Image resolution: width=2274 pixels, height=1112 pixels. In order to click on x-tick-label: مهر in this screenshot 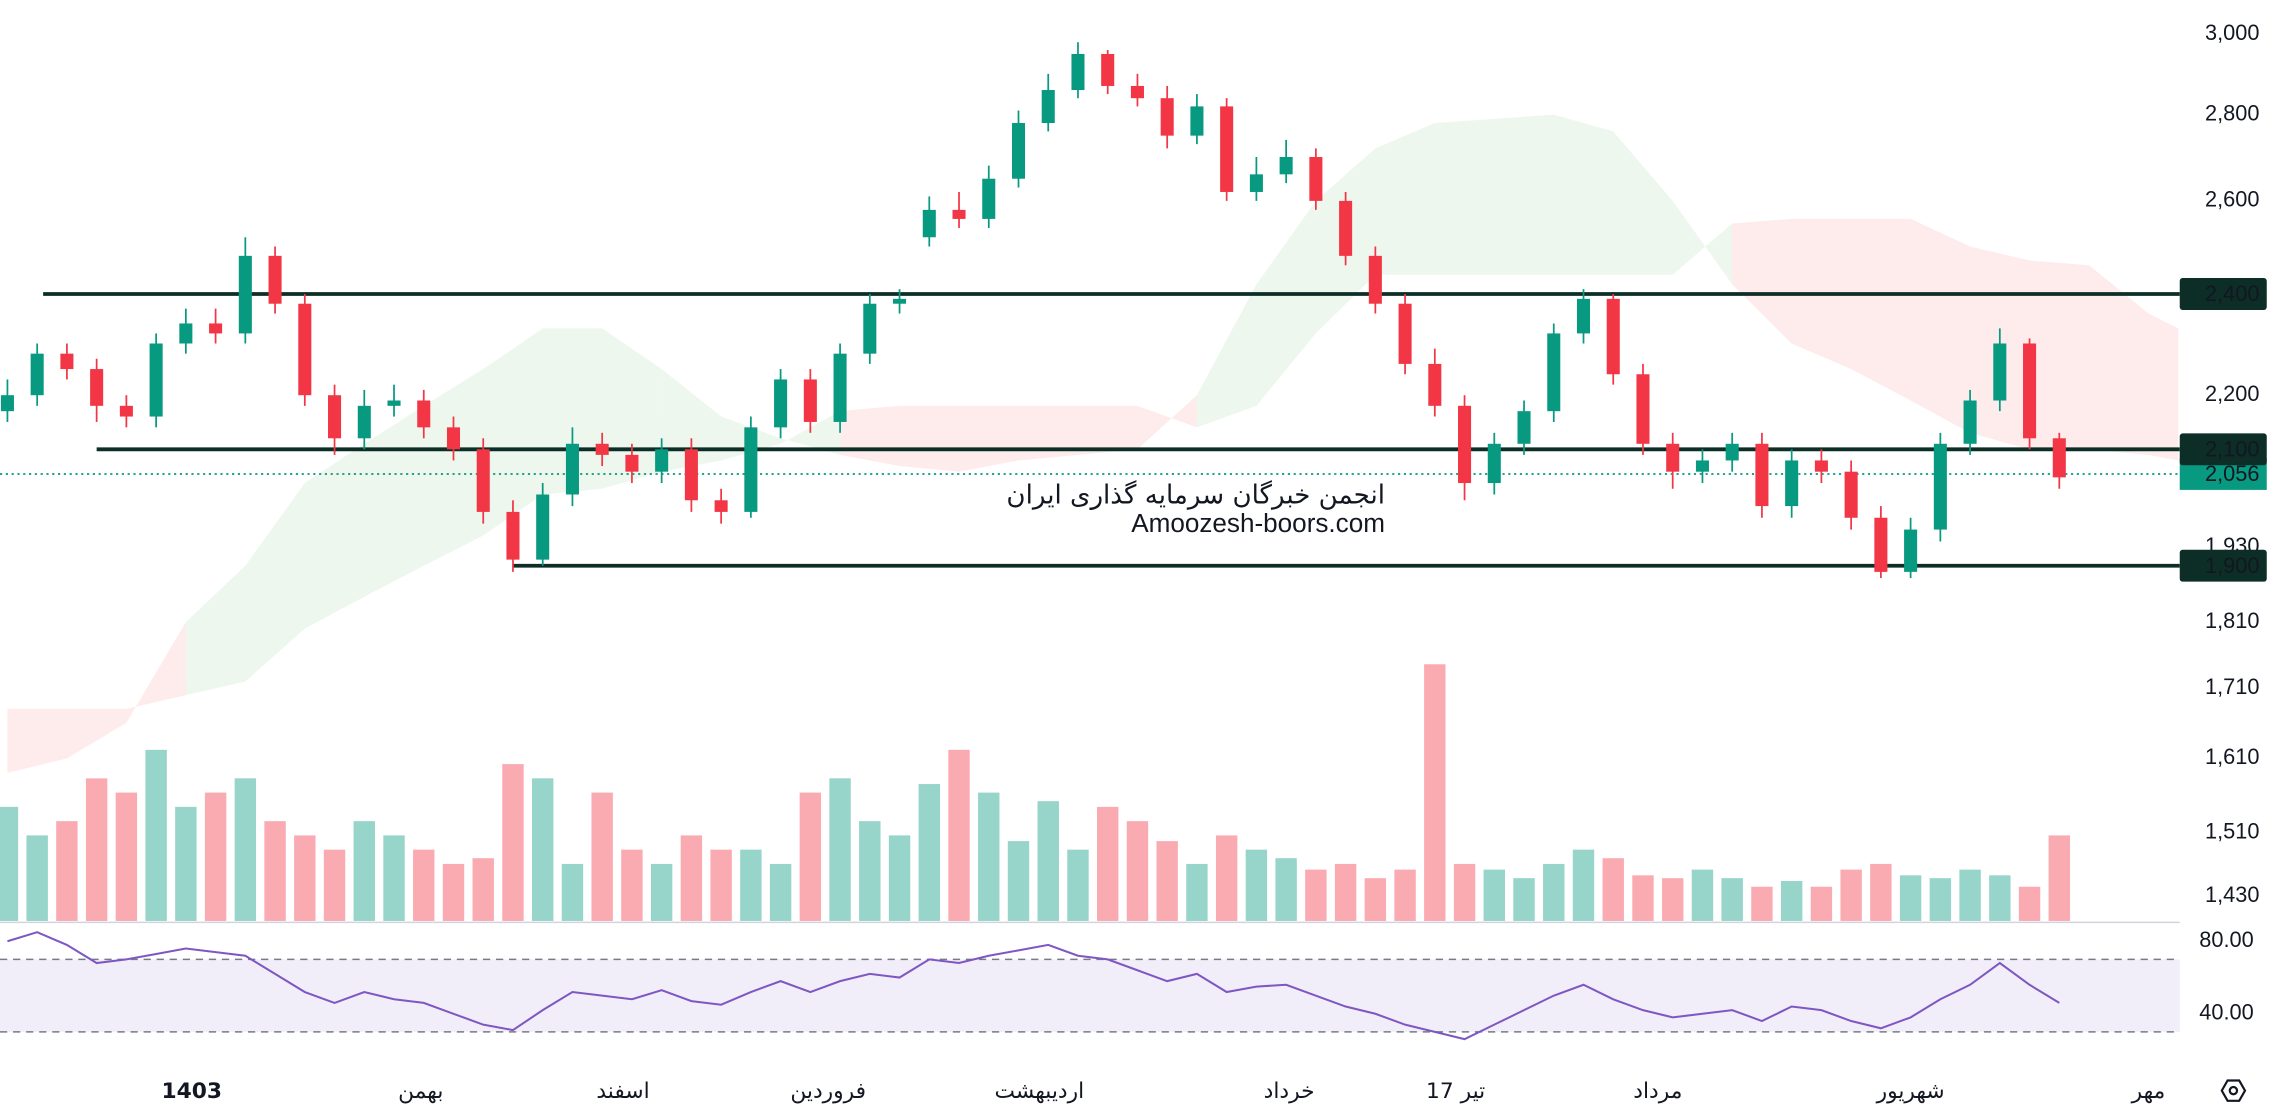, I will do `click(2148, 1091)`.